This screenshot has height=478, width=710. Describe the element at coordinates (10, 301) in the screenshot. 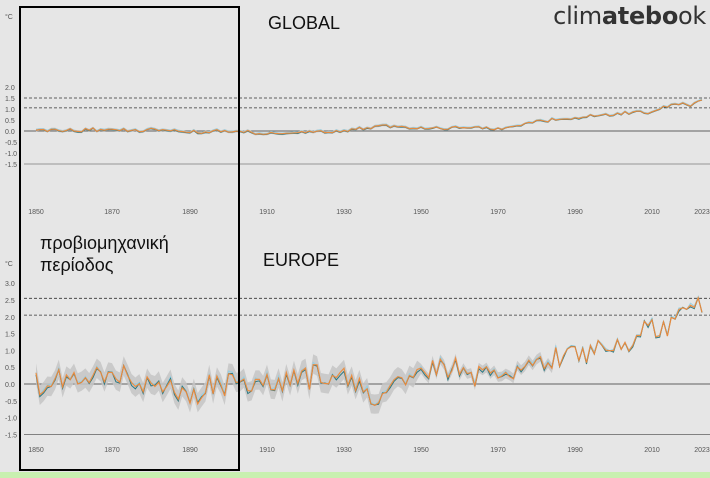

I see `europe-ytick-label: 2.5` at that location.